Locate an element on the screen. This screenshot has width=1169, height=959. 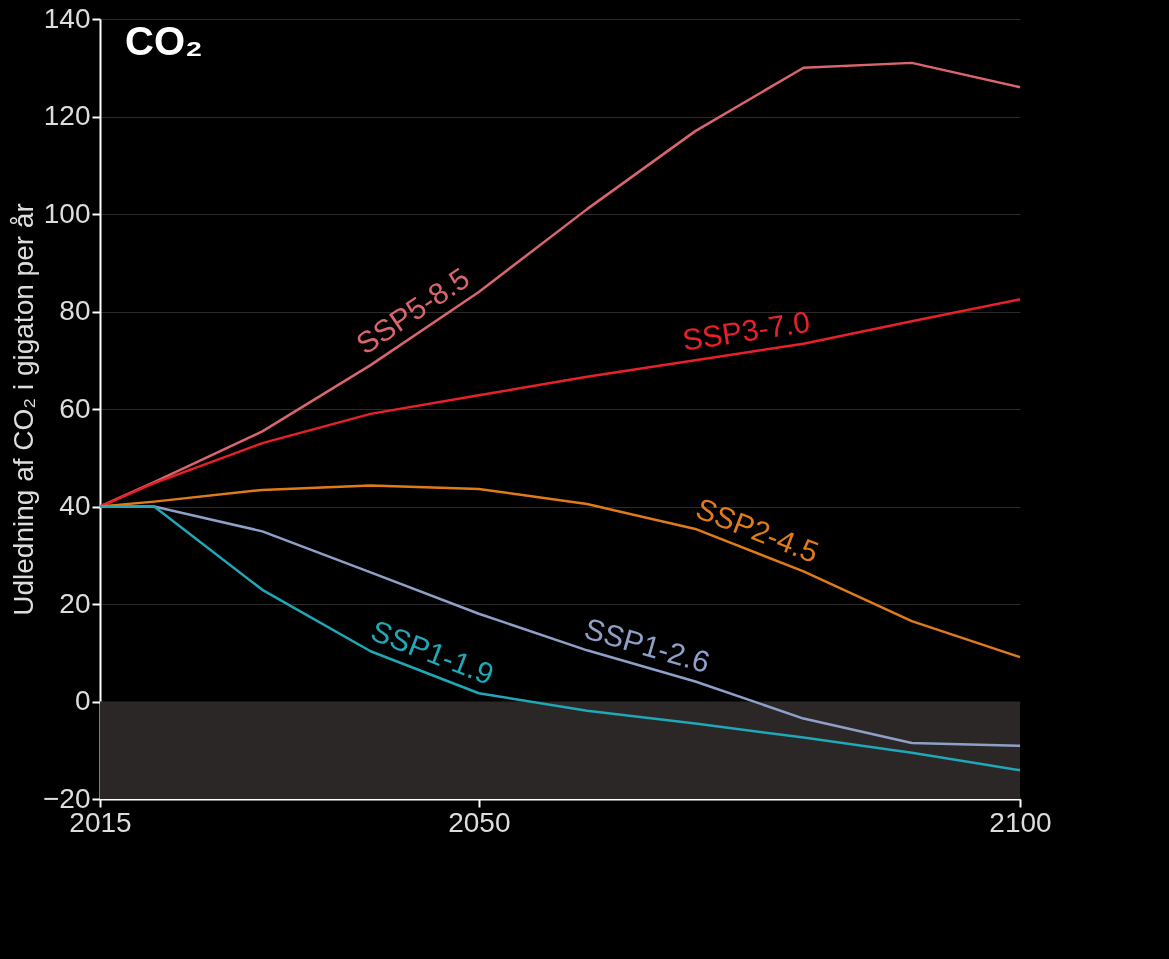
y-tick-label: 80 is located at coordinates (75, 310).